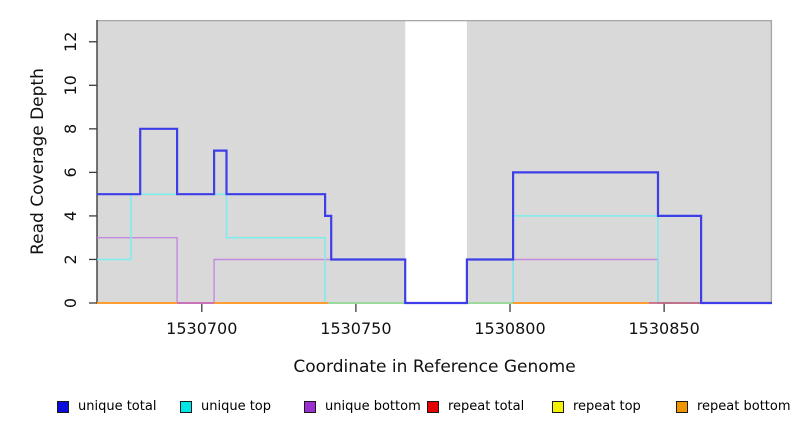 The image size is (792, 432). Describe the element at coordinates (70, 42) in the screenshot. I see `y-tick-label: 12` at that location.